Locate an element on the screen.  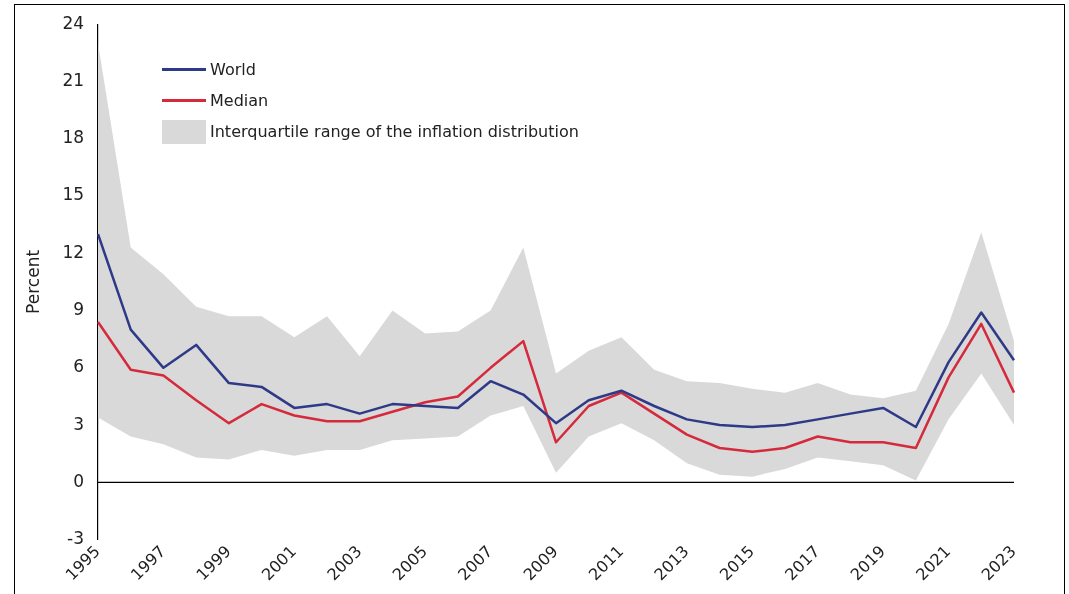
y-tick-label: 21 is located at coordinates (73, 79).